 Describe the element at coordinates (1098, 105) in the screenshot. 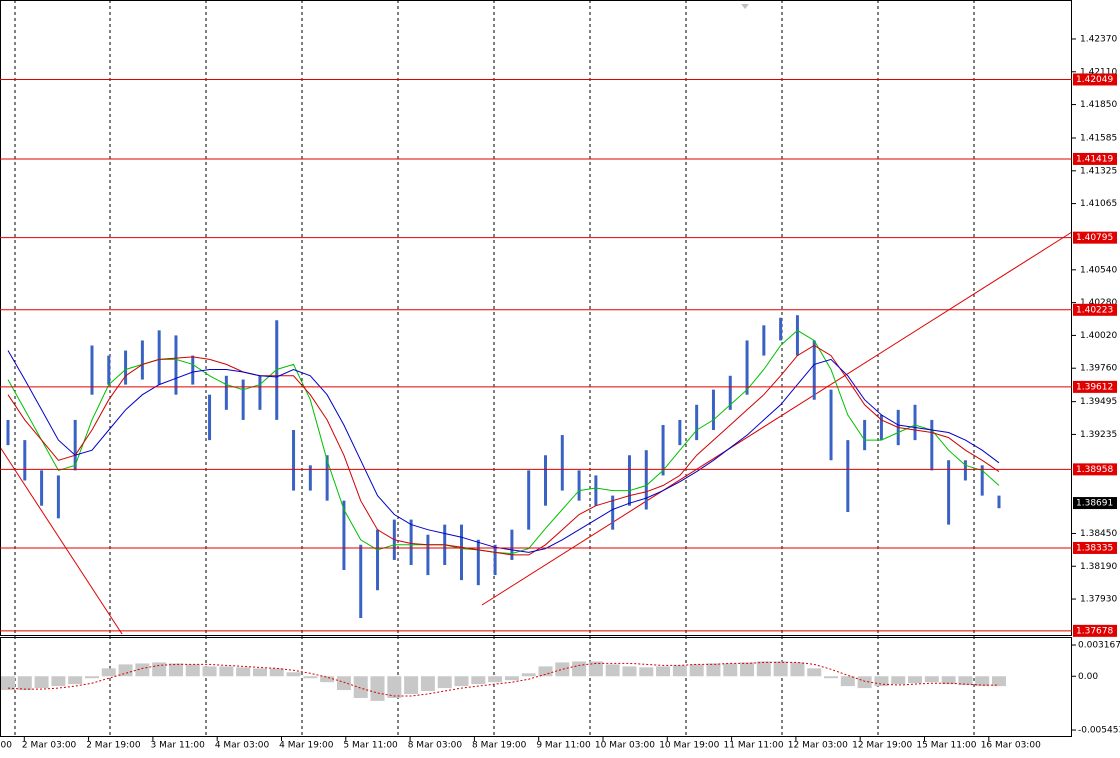

I see `y-tick-label: 1.41850` at that location.